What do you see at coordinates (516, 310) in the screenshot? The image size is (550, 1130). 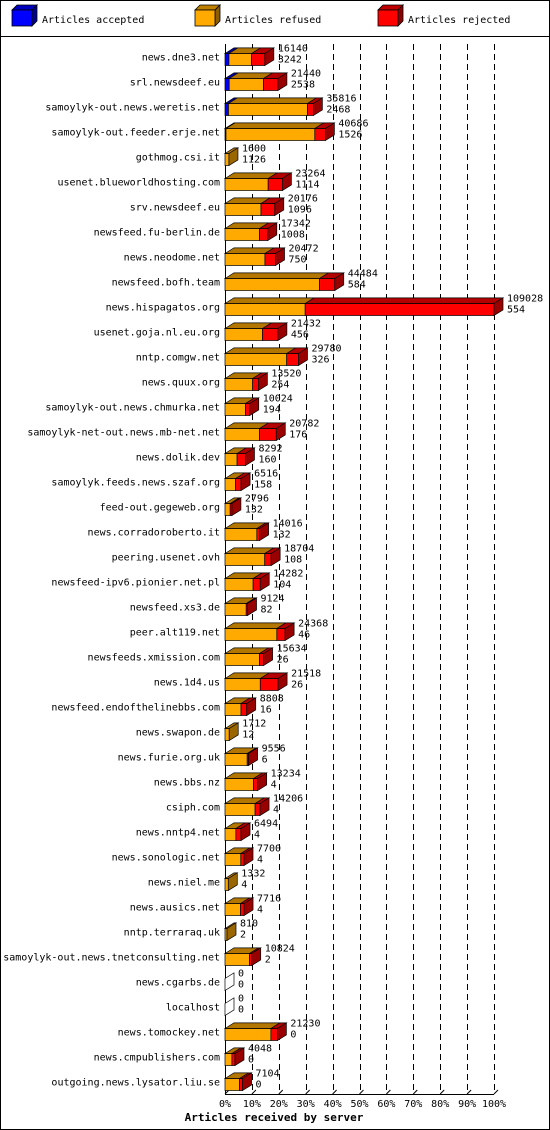 I see `data-label-count: 554` at bounding box center [516, 310].